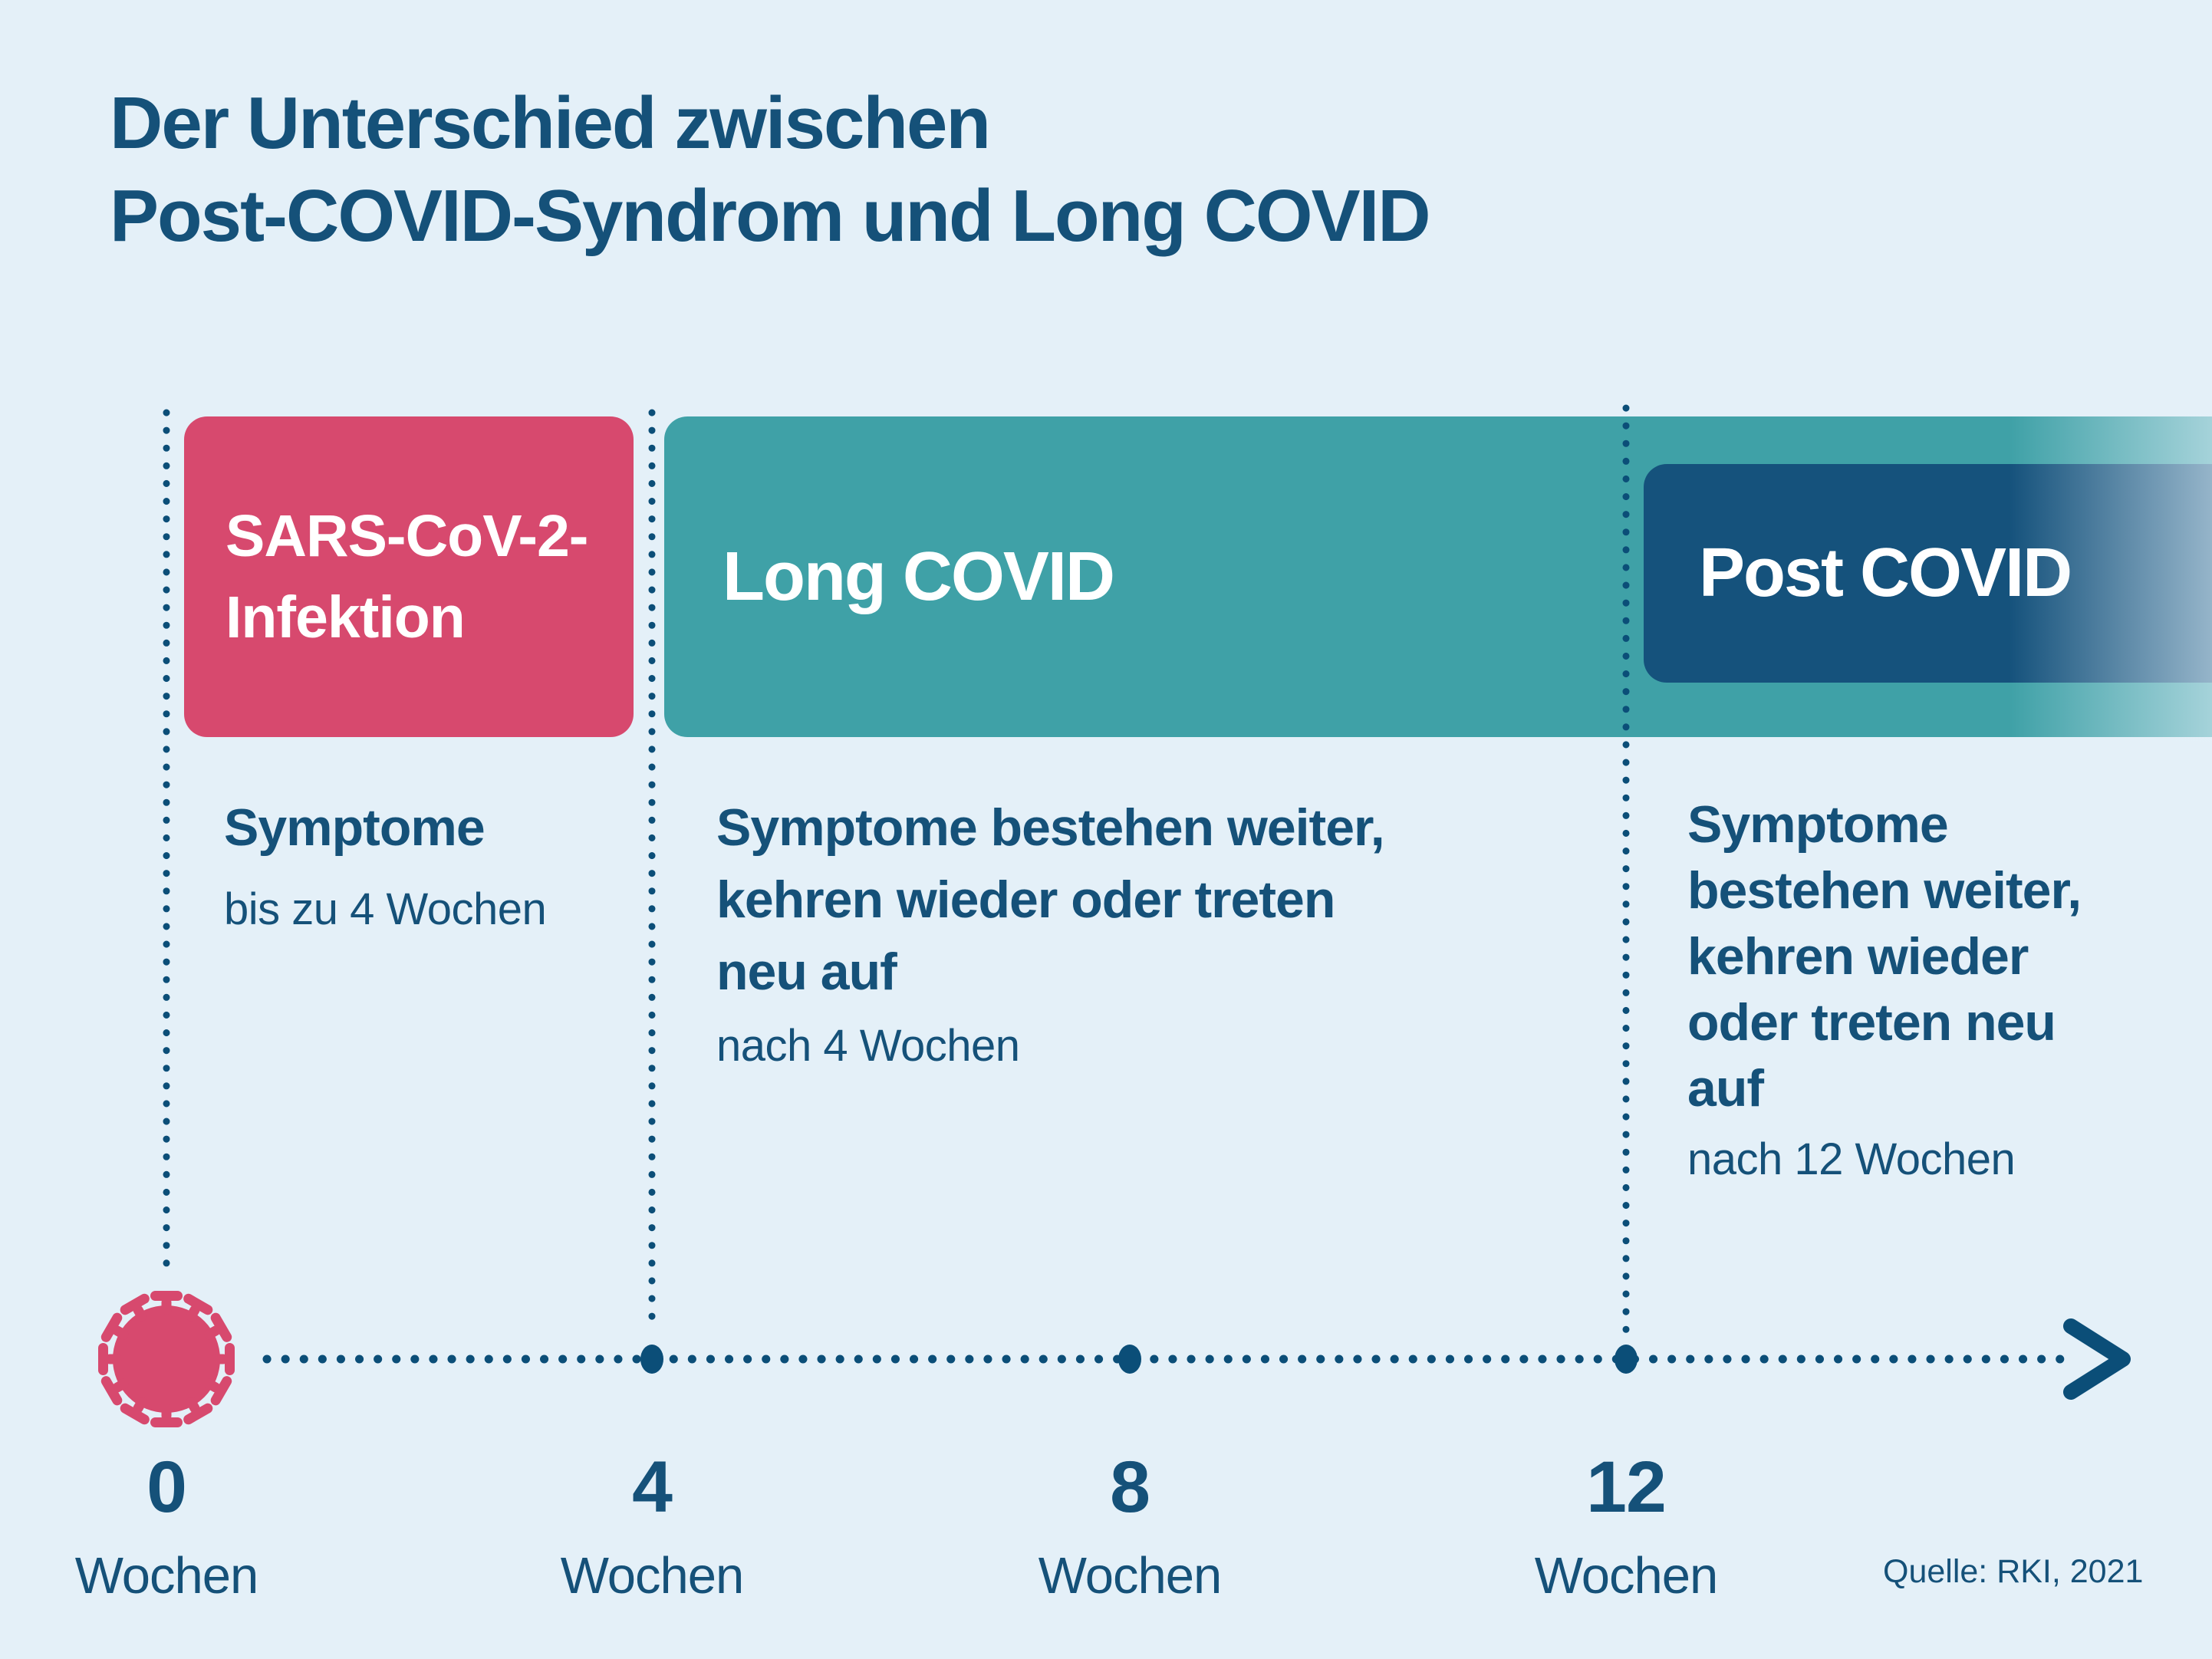  What do you see at coordinates (1851, 1159) in the screenshot?
I see `description-subtext: nach 12 Wochen` at bounding box center [1851, 1159].